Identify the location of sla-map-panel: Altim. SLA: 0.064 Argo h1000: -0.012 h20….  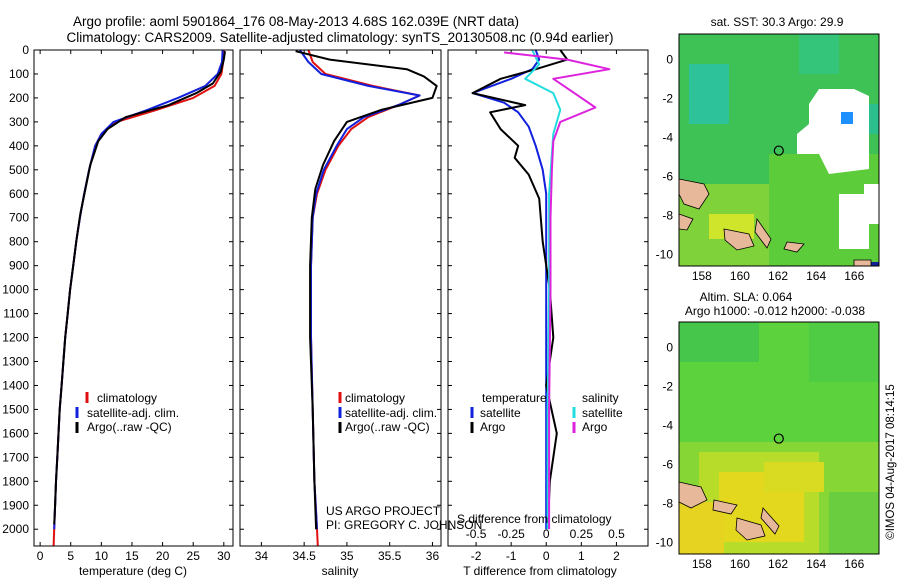
(768, 430).